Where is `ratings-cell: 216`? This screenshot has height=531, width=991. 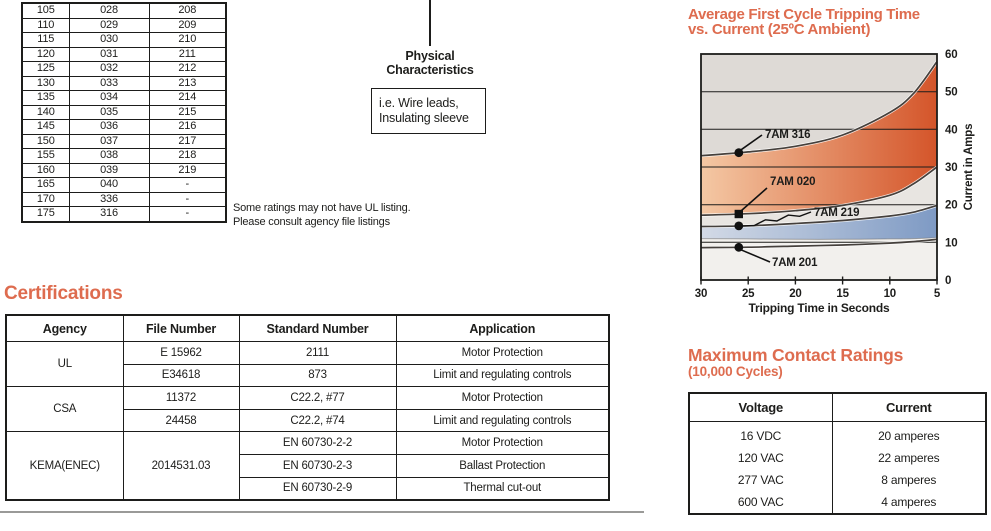 ratings-cell: 216 is located at coordinates (187, 127).